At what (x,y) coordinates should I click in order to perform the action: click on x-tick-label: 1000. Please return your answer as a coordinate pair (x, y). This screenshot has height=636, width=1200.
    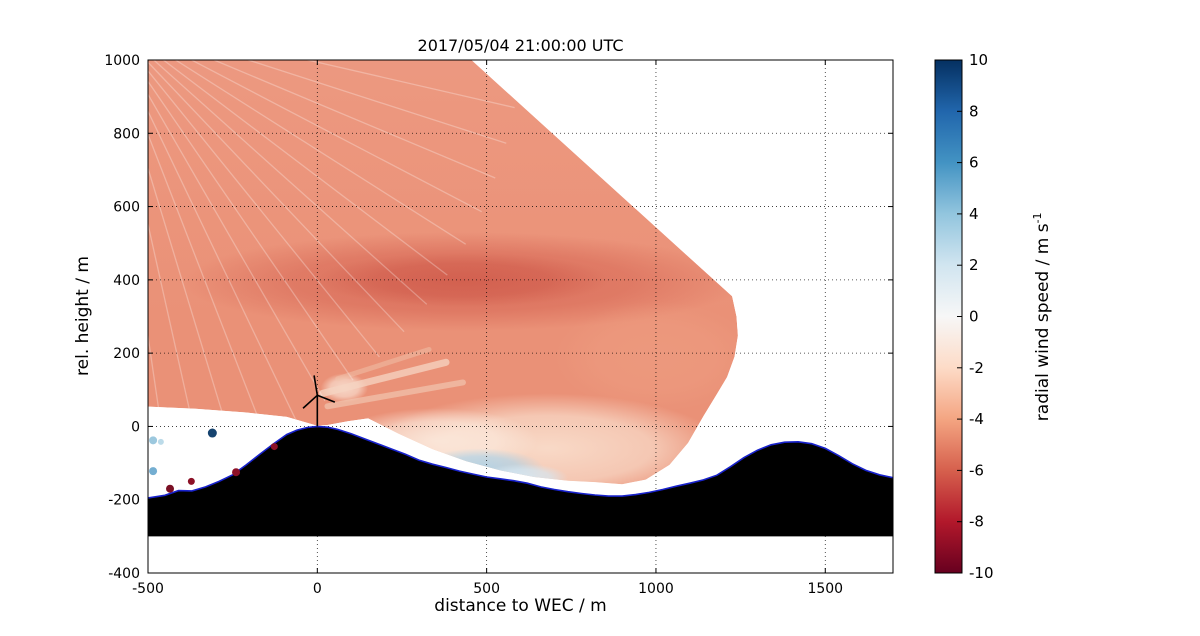
    Looking at the image, I should click on (656, 589).